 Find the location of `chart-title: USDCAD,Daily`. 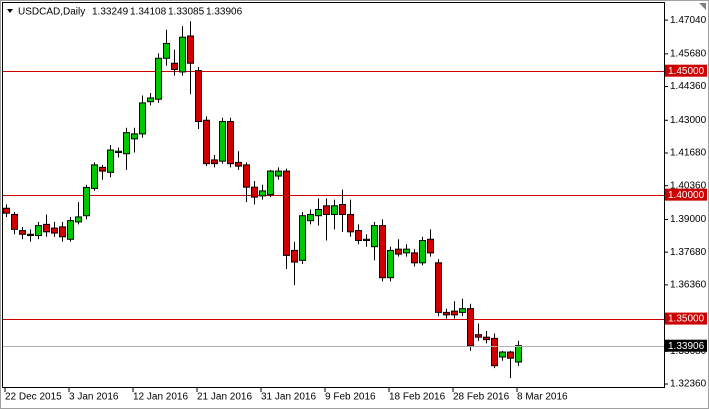

chart-title: USDCAD,Daily is located at coordinates (51, 12).